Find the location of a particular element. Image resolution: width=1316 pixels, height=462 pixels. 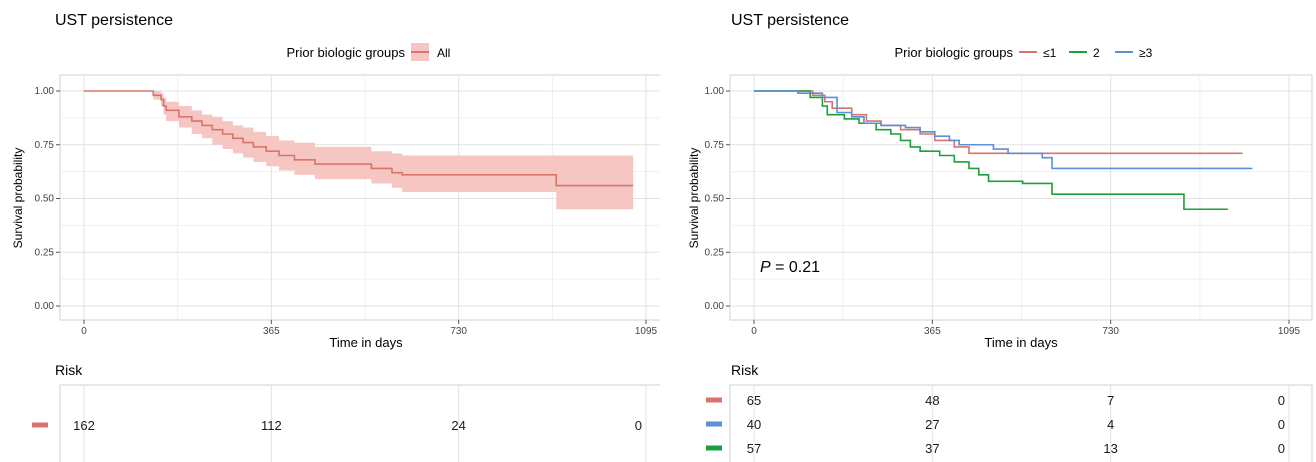

legend-entry-le1: ≤1 is located at coordinates (1050, 53).